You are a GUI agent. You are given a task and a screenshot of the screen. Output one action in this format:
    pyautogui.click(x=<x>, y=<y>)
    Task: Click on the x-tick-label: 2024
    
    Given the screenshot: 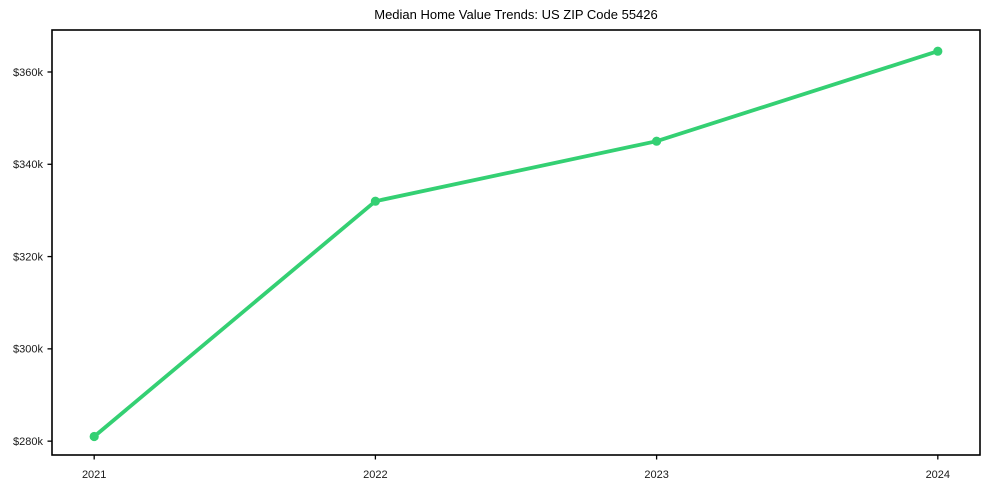 What is the action you would take?
    pyautogui.click(x=938, y=475)
    